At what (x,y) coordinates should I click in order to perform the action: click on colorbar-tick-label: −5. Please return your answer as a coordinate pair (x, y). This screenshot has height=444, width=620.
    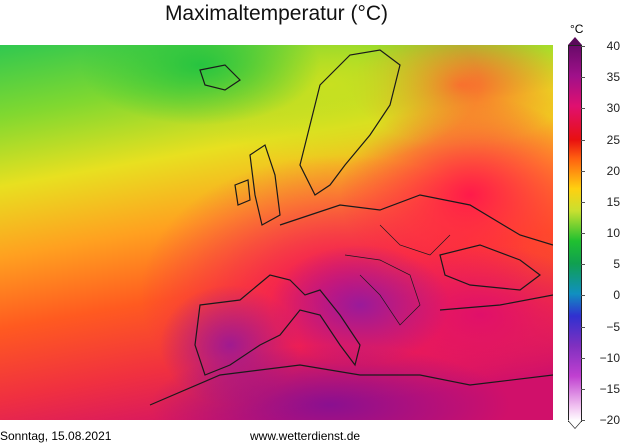
    Looking at the image, I should click on (613, 326).